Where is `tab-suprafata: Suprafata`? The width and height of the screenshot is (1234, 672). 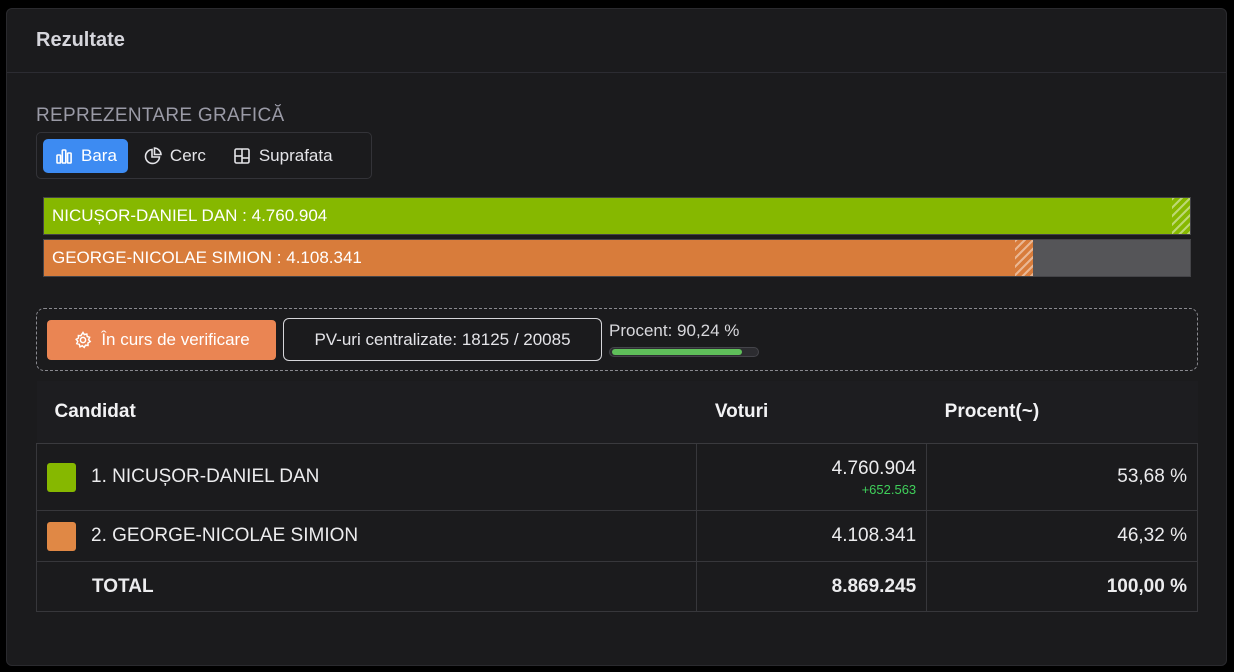
tab-suprafata: Suprafata is located at coordinates (282, 156).